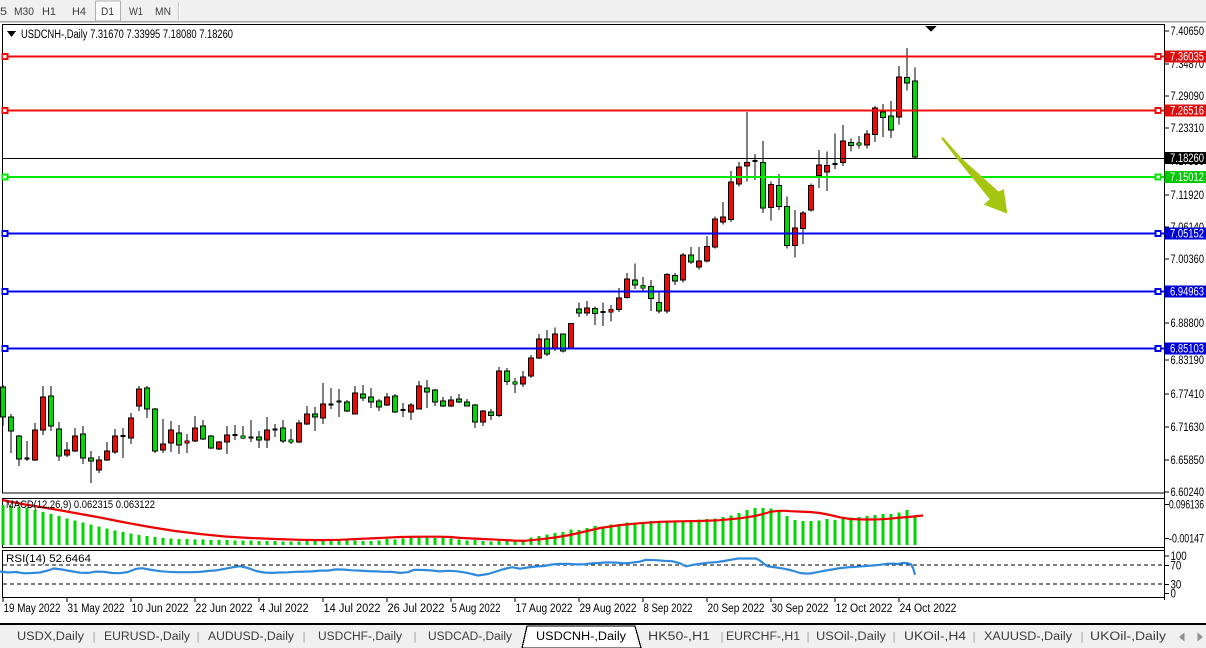 The height and width of the screenshot is (648, 1206). Describe the element at coordinates (1188, 129) in the screenshot. I see `svg-text: 7.23310` at that location.